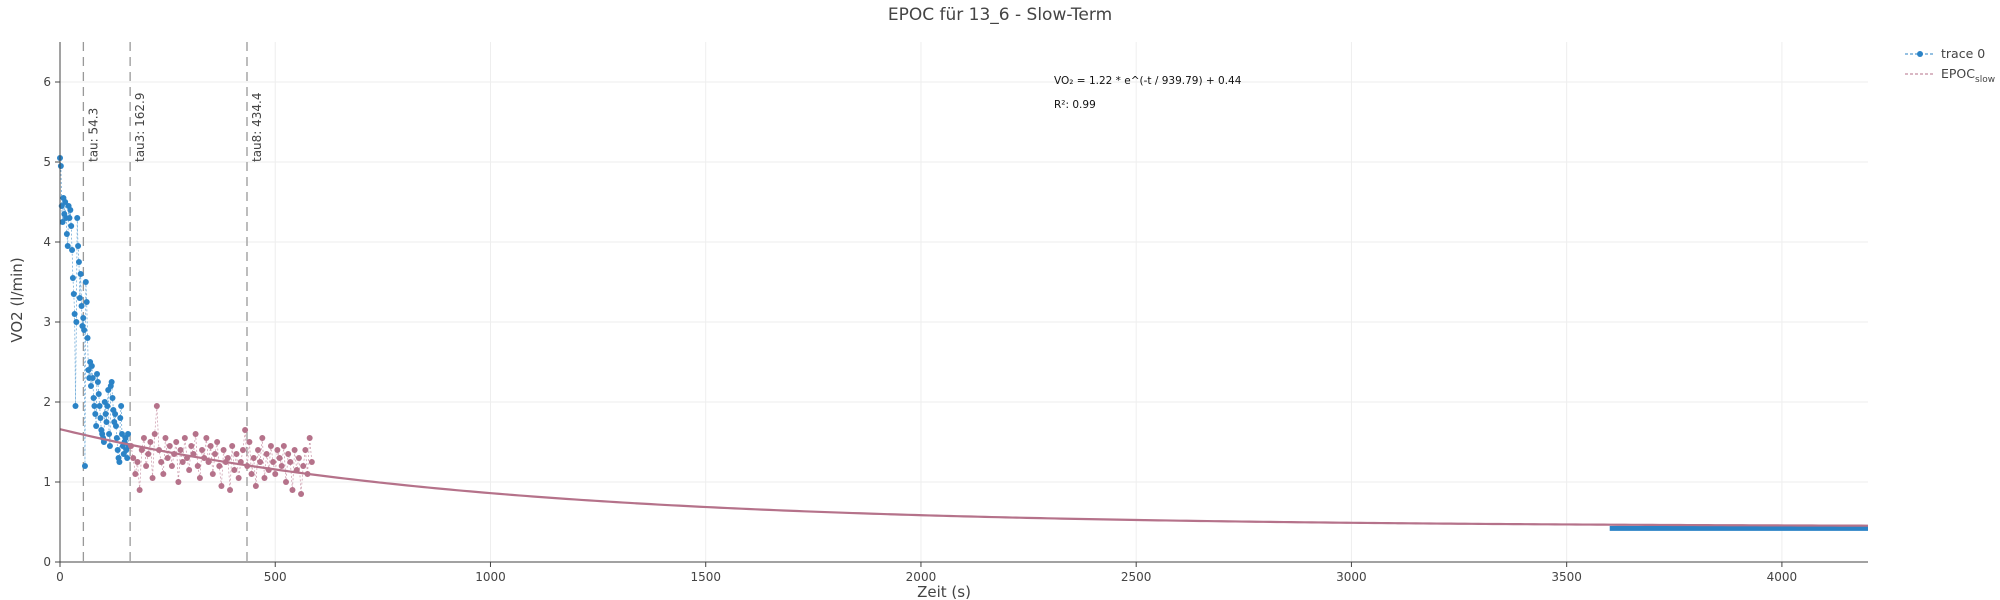  Describe the element at coordinates (47, 562) in the screenshot. I see `y-tick-label: 0` at that location.